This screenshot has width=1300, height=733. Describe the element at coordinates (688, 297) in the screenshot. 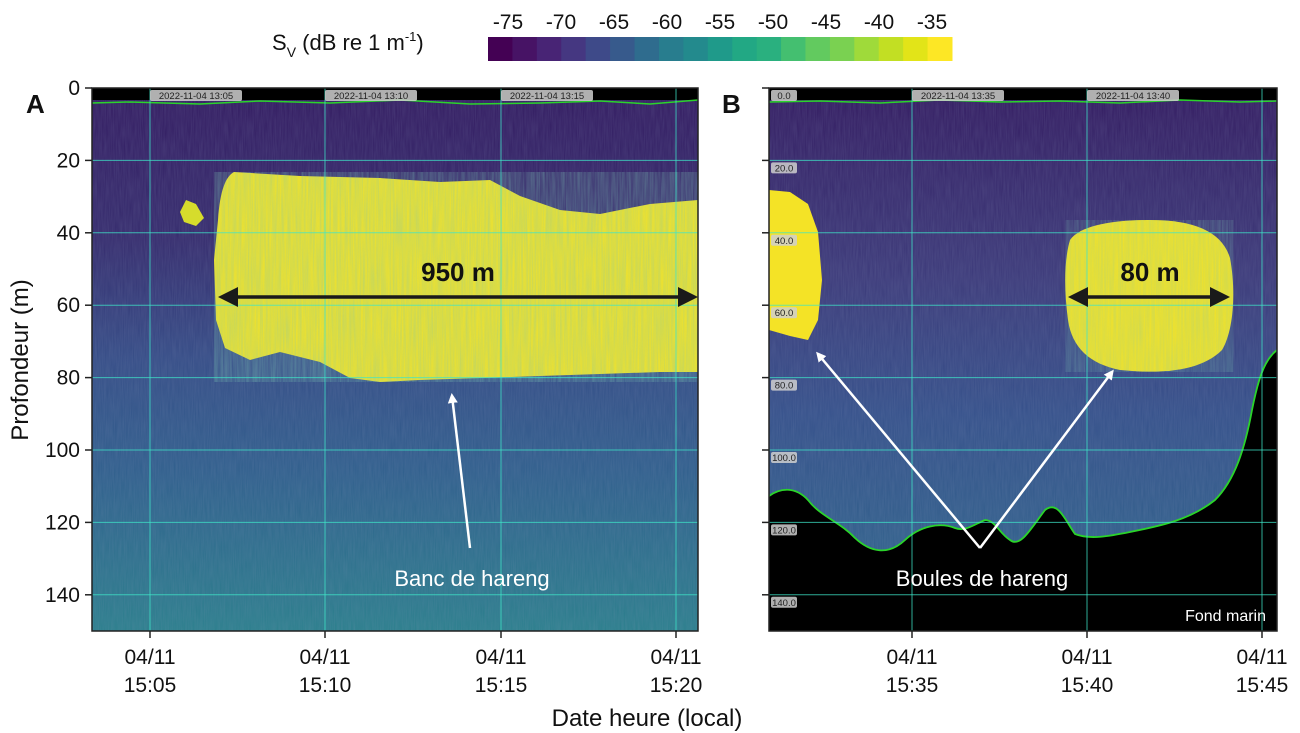

I see `distance-arrow-a-right-head` at that location.